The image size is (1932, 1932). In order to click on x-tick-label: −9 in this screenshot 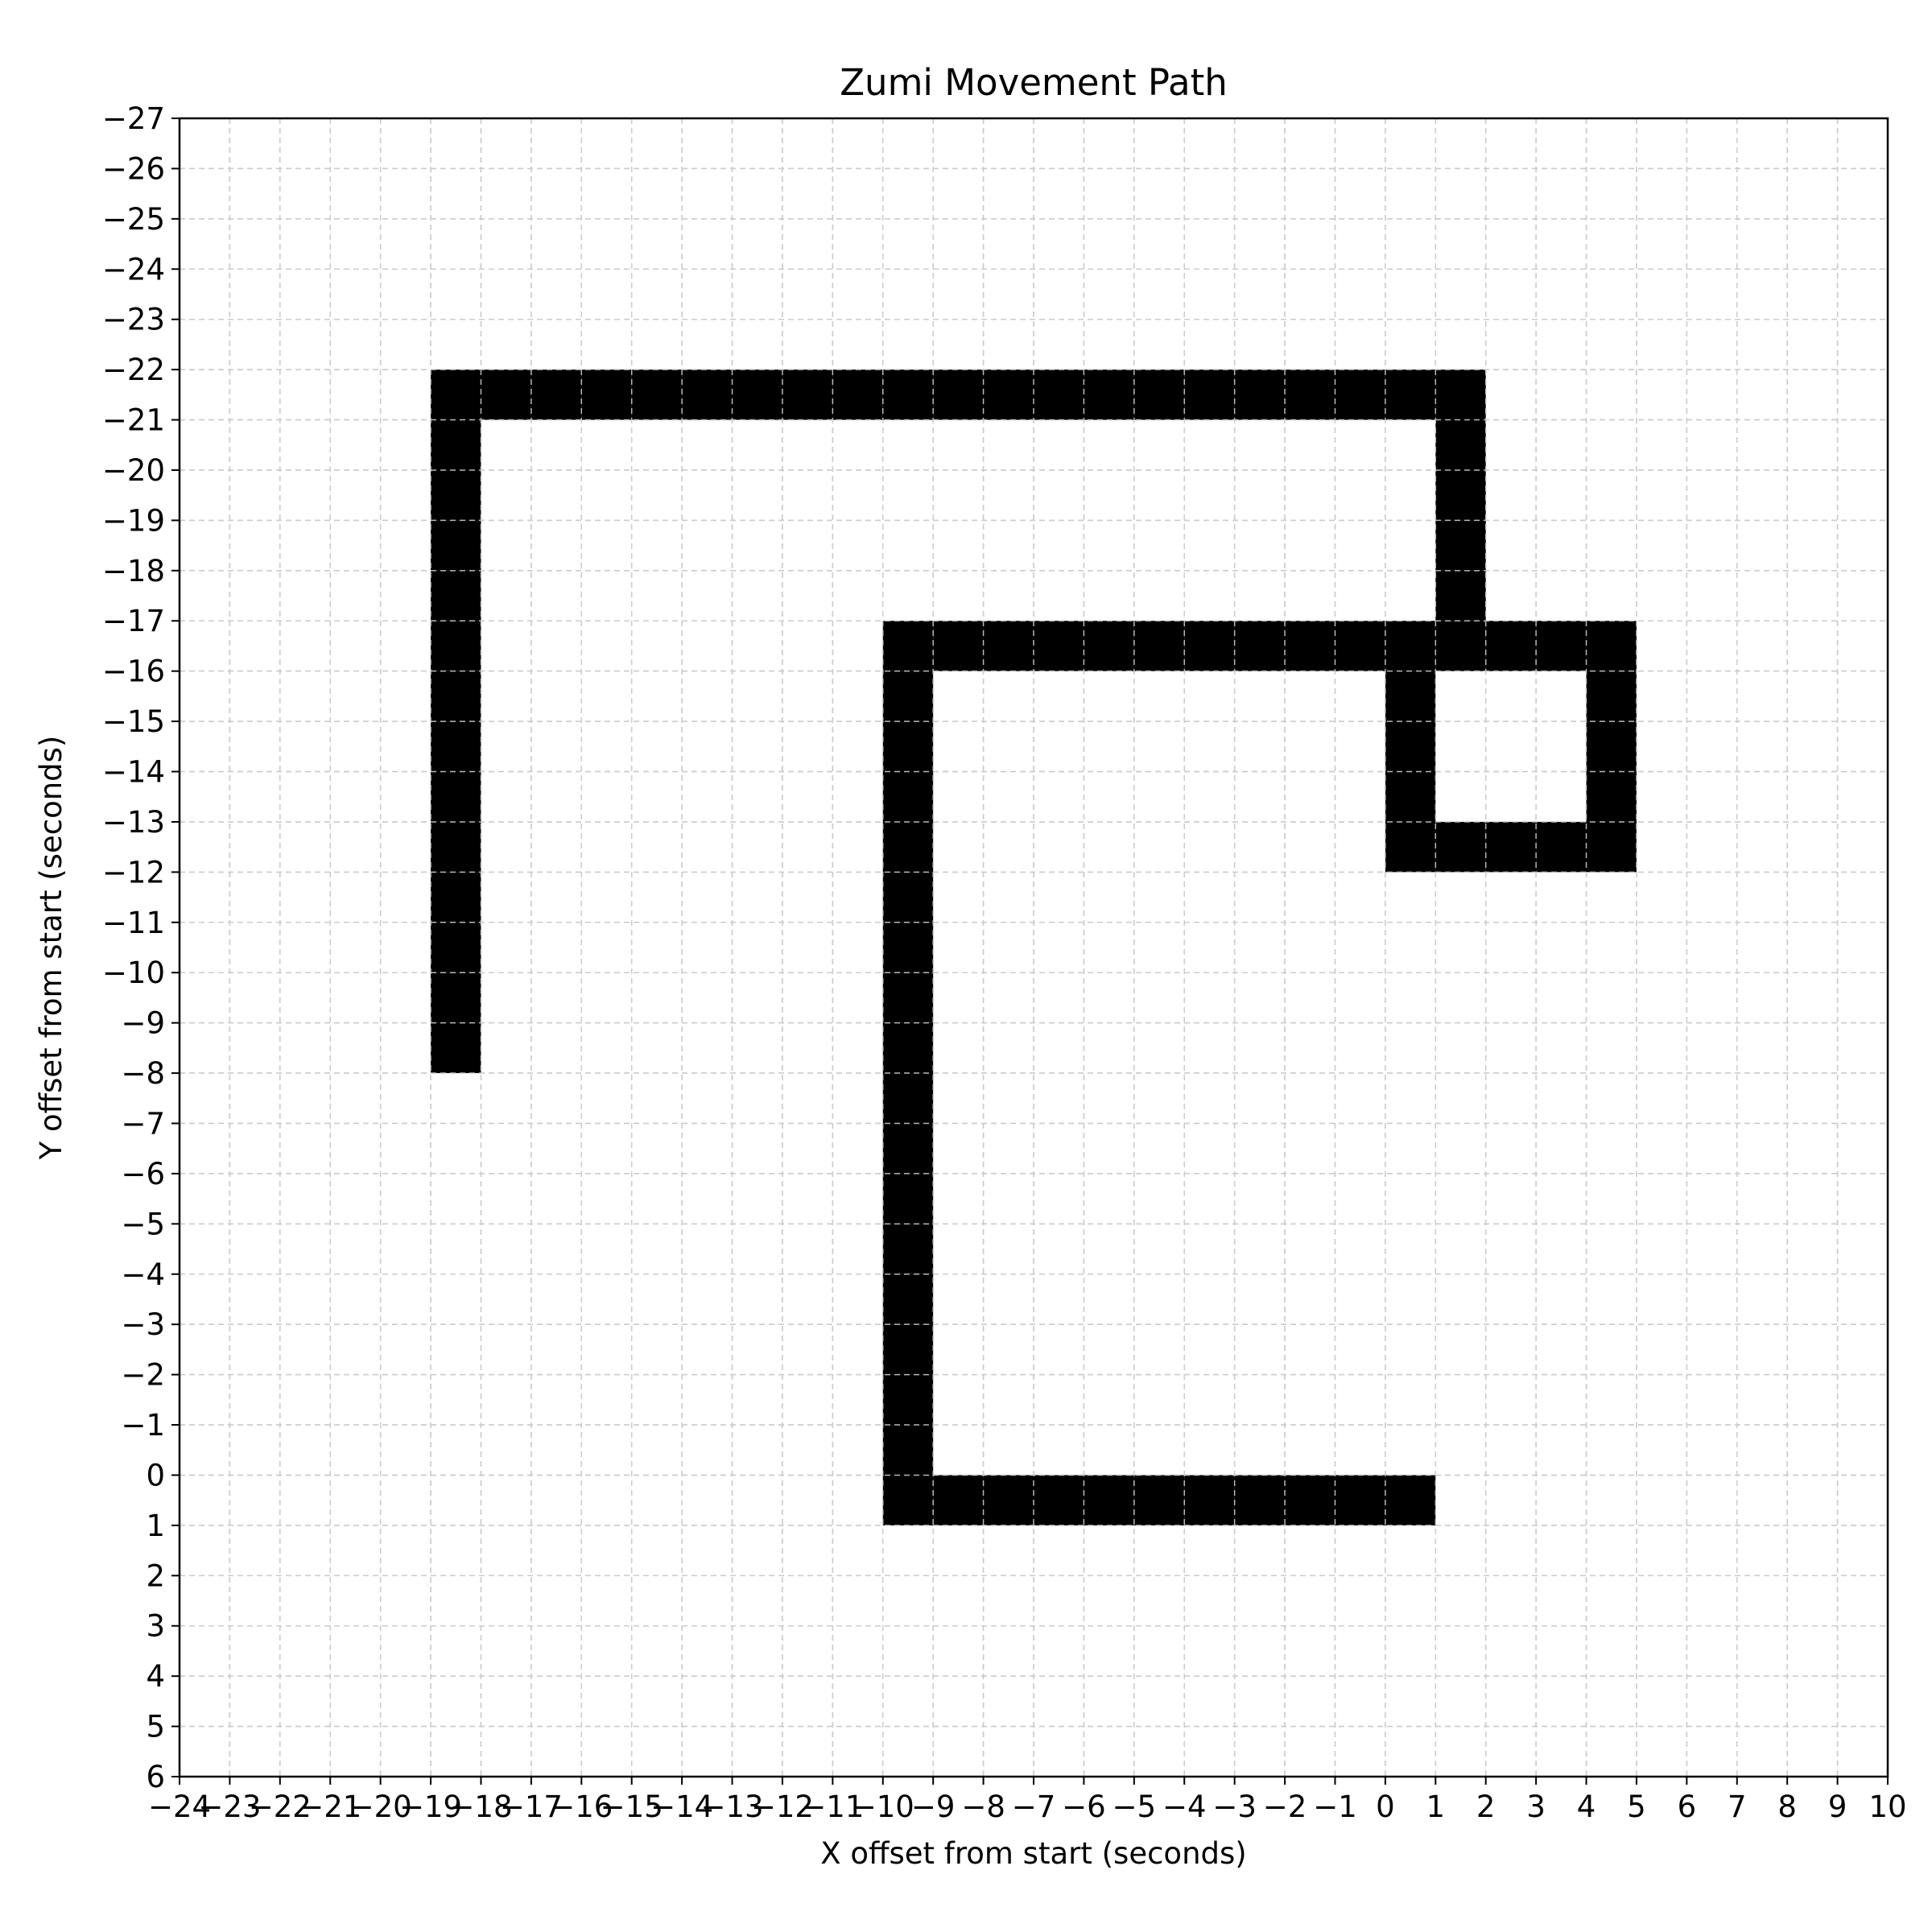, I will do `click(933, 1807)`.